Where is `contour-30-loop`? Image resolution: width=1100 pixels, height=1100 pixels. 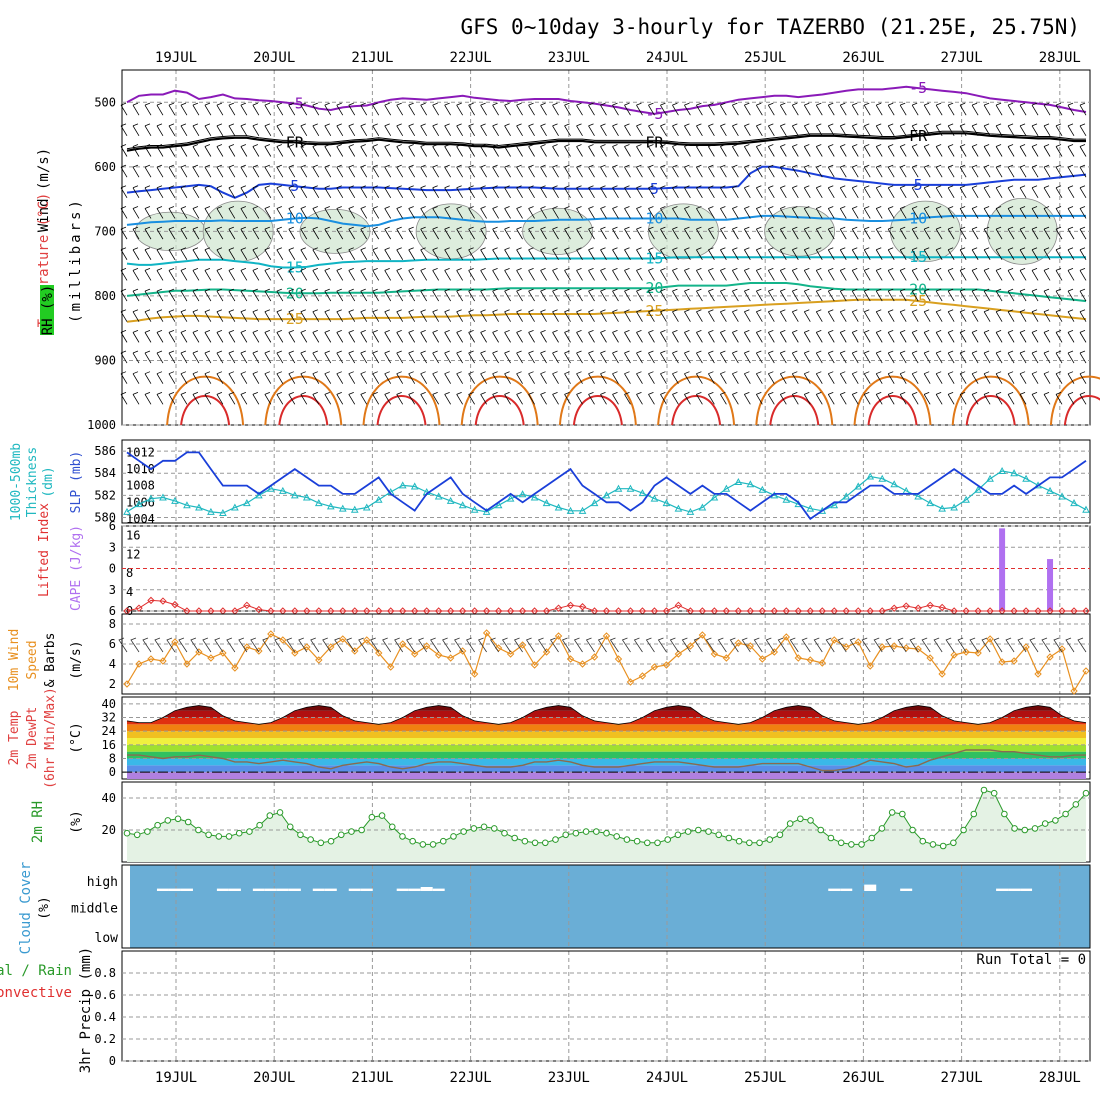
contour-30-loop is located at coordinates (499, 400).